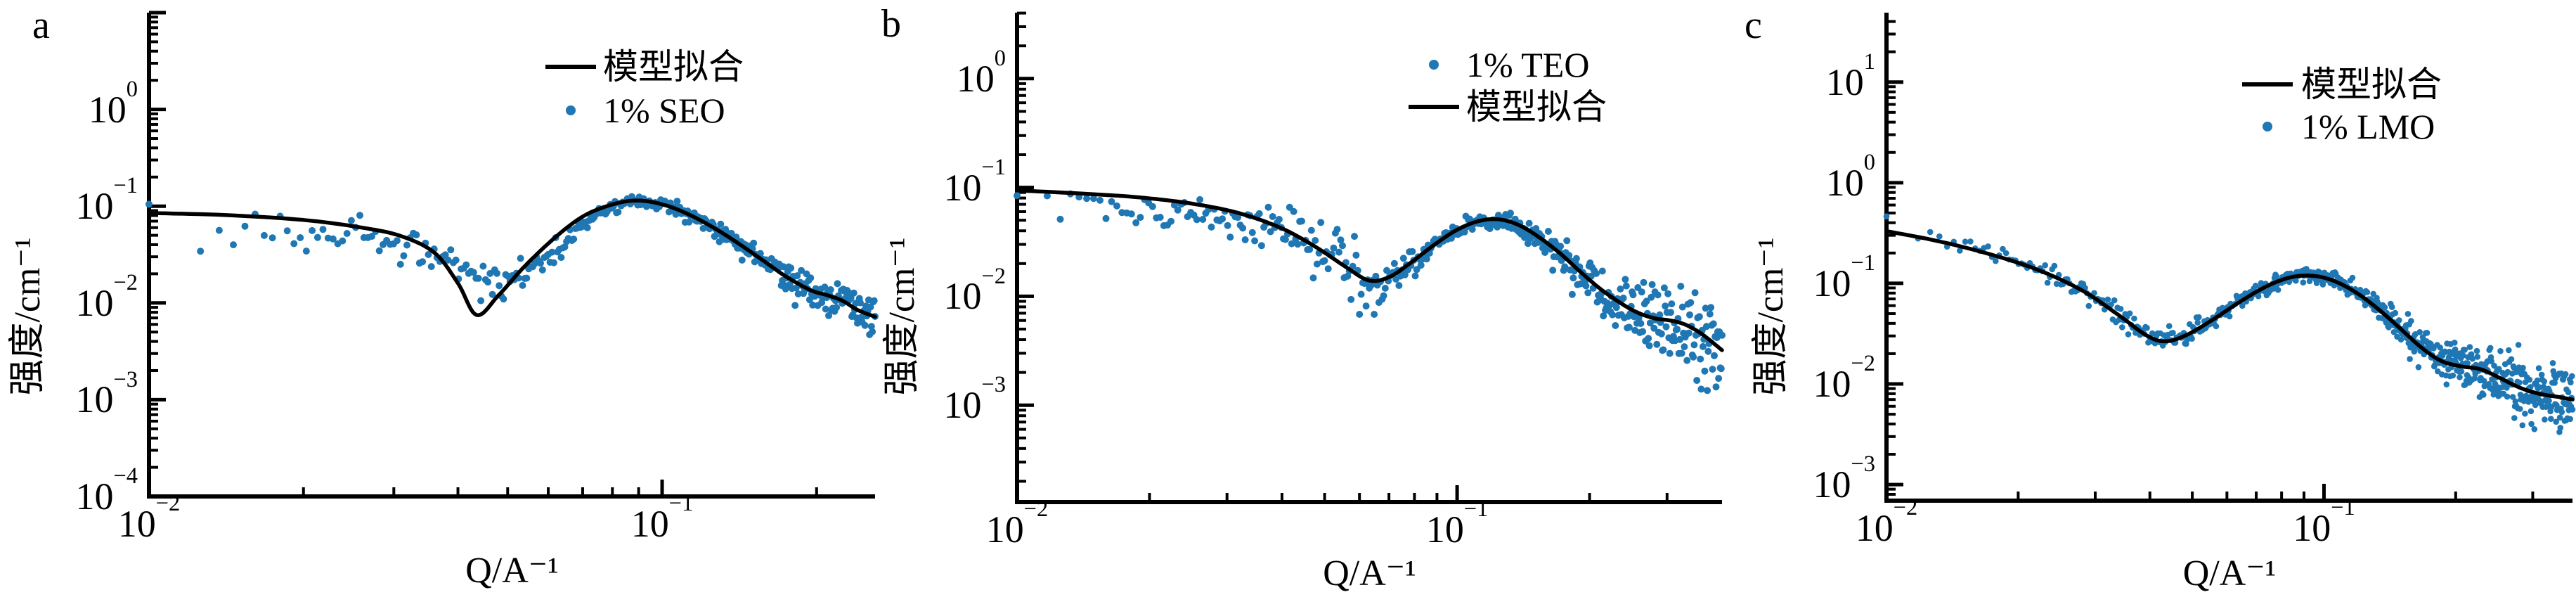 This screenshot has height=597, width=2576. Describe the element at coordinates (107, 490) in the screenshot. I see `y-tick-label: 10−4` at that location.